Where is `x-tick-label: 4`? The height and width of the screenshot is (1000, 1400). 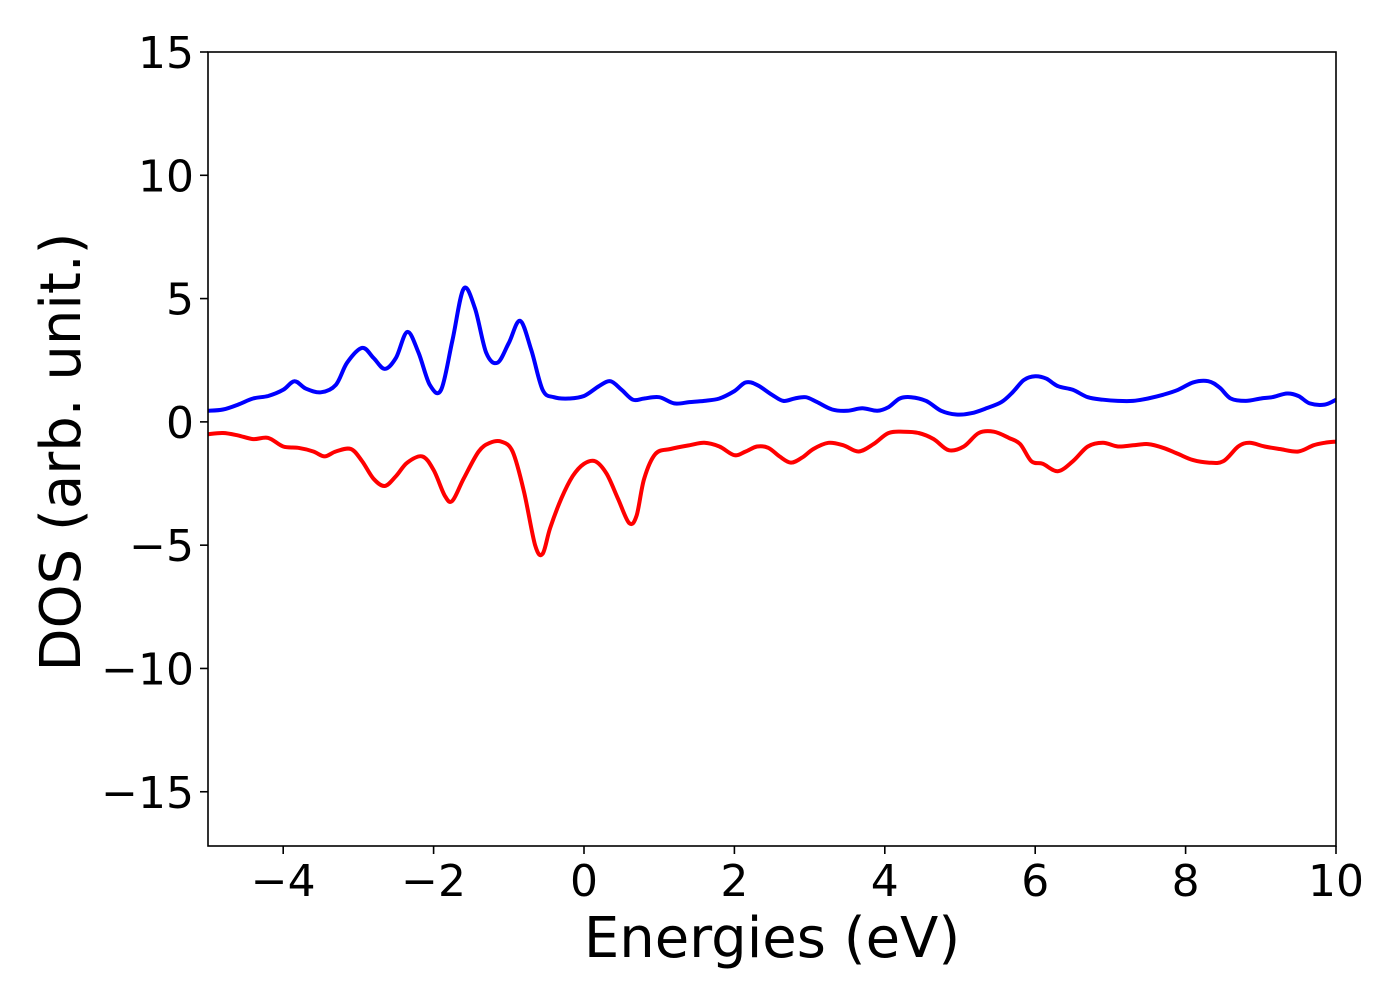
x-tick-label: 4 is located at coordinates (885, 881).